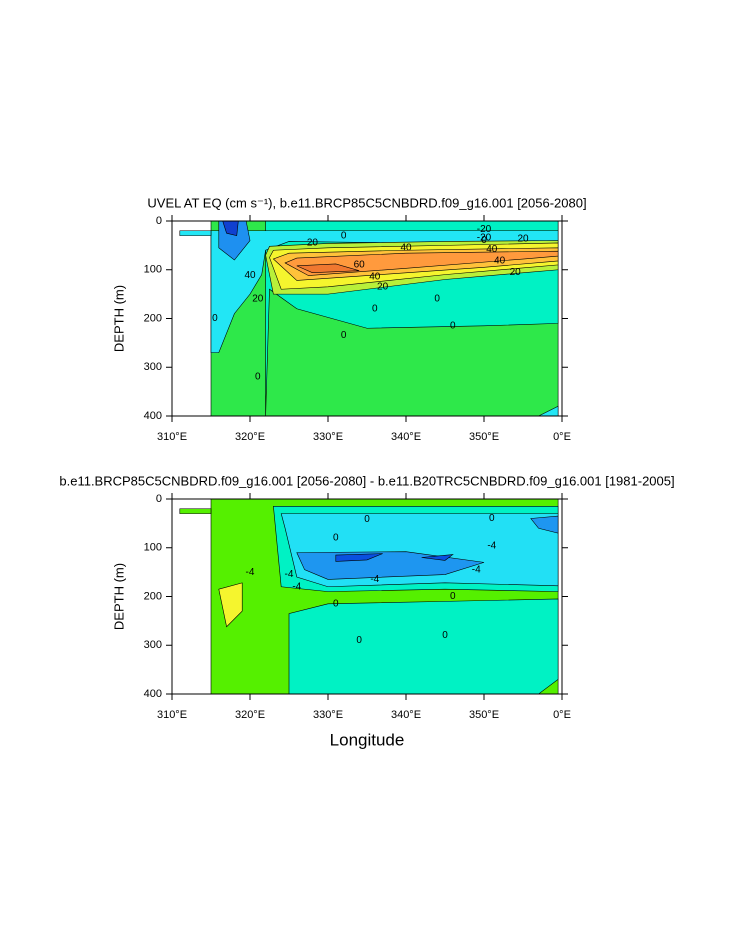  Describe the element at coordinates (367, 739) in the screenshot. I see `x-axis-label: Longitude` at that location.